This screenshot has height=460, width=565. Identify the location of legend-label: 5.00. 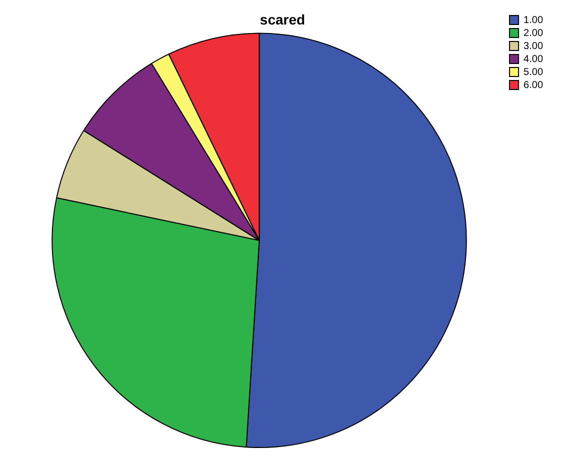
(534, 72).